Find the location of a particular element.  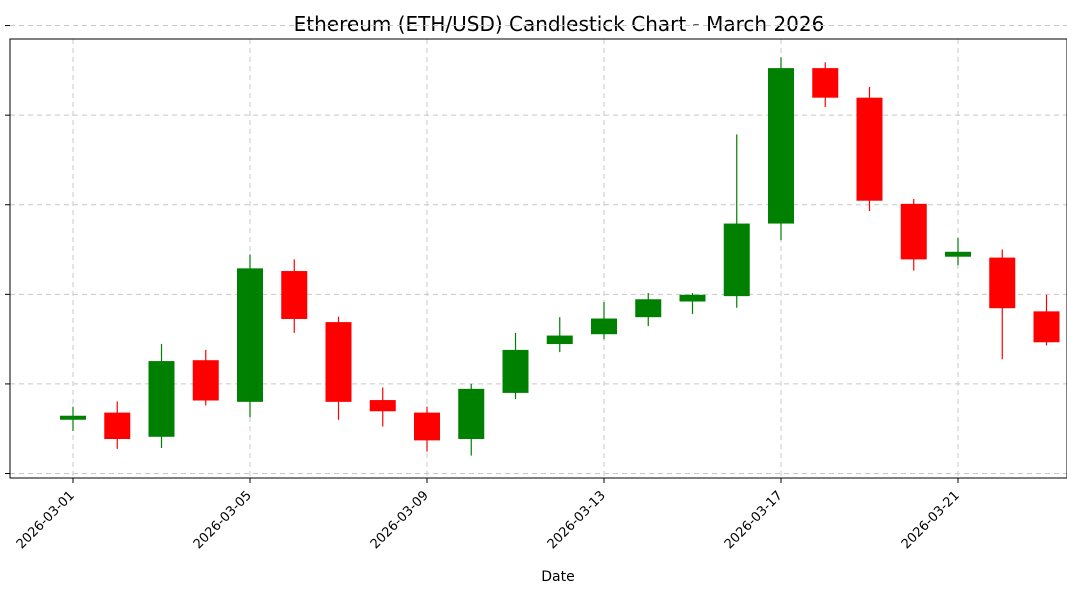

x-tick-label: 2026-03-13 is located at coordinates (577, 520).